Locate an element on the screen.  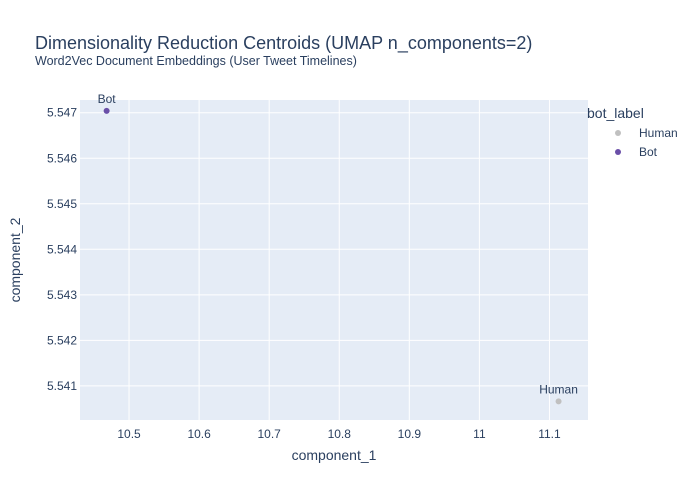
point-label-bot: Bot is located at coordinates (107, 99).